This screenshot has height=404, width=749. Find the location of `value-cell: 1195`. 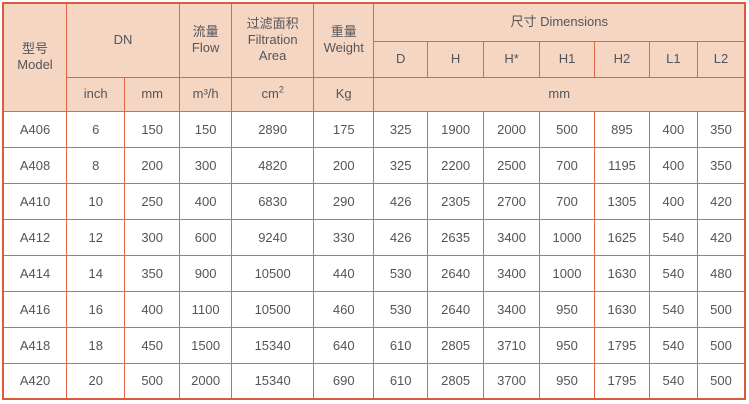

value-cell: 1195 is located at coordinates (622, 165).